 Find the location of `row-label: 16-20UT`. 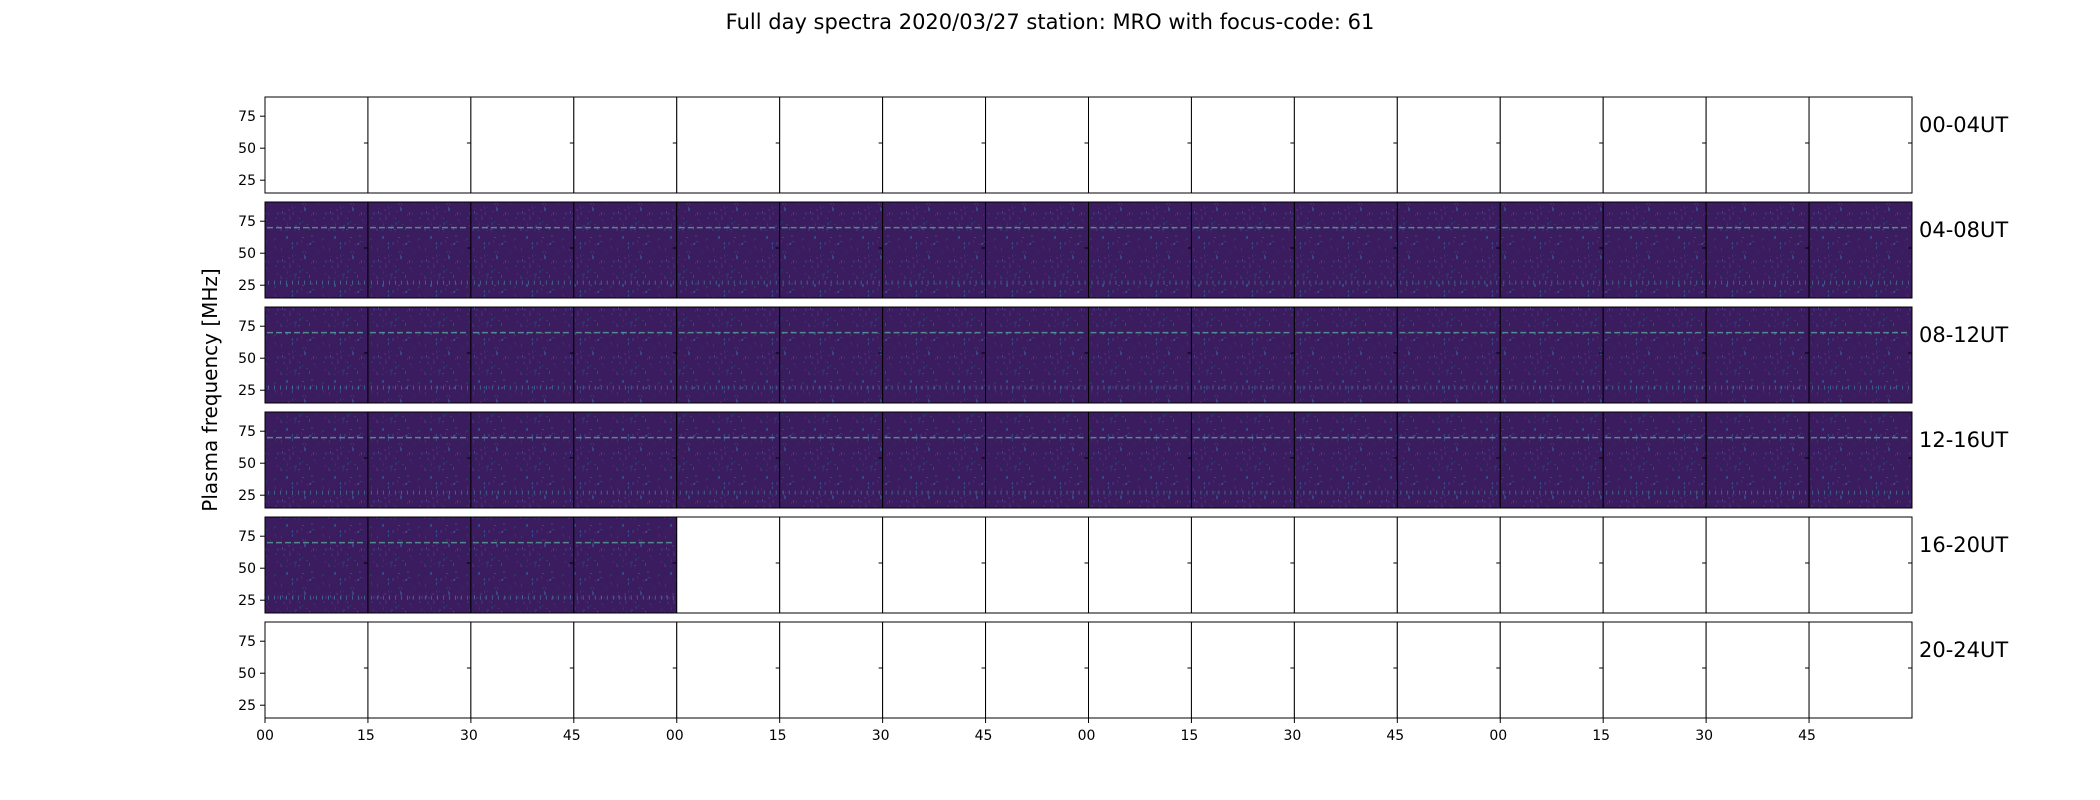

row-label: 16-20UT is located at coordinates (1964, 545).